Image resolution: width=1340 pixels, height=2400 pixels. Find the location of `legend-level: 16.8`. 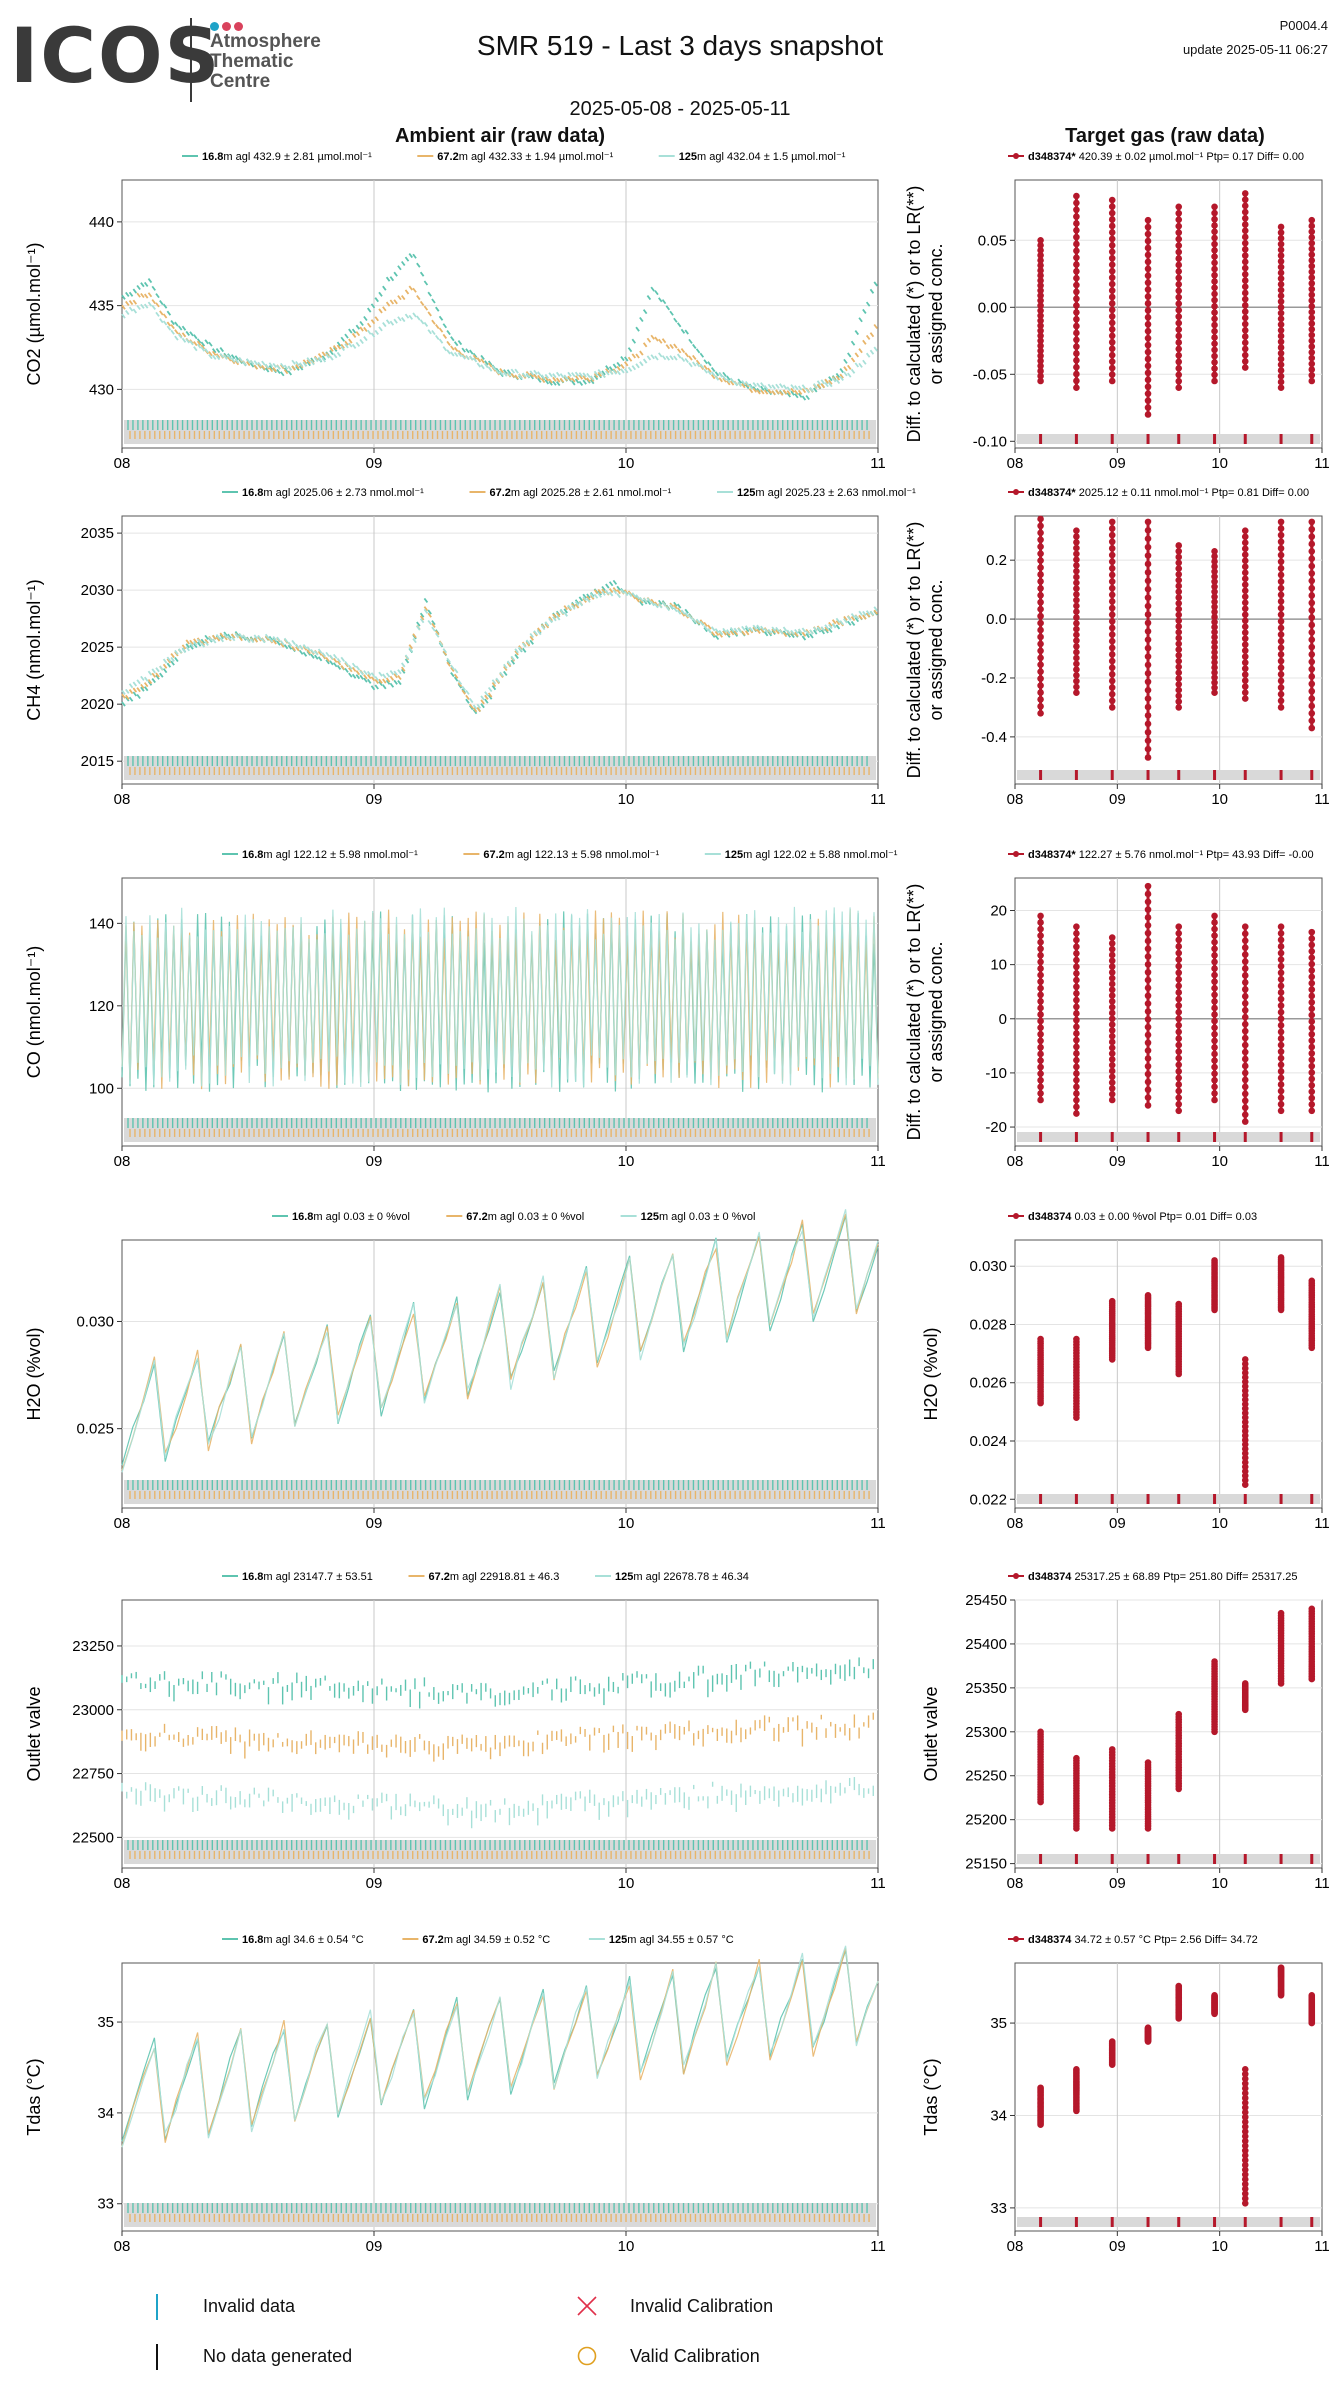

legend-level: 16.8 is located at coordinates (252, 1577).